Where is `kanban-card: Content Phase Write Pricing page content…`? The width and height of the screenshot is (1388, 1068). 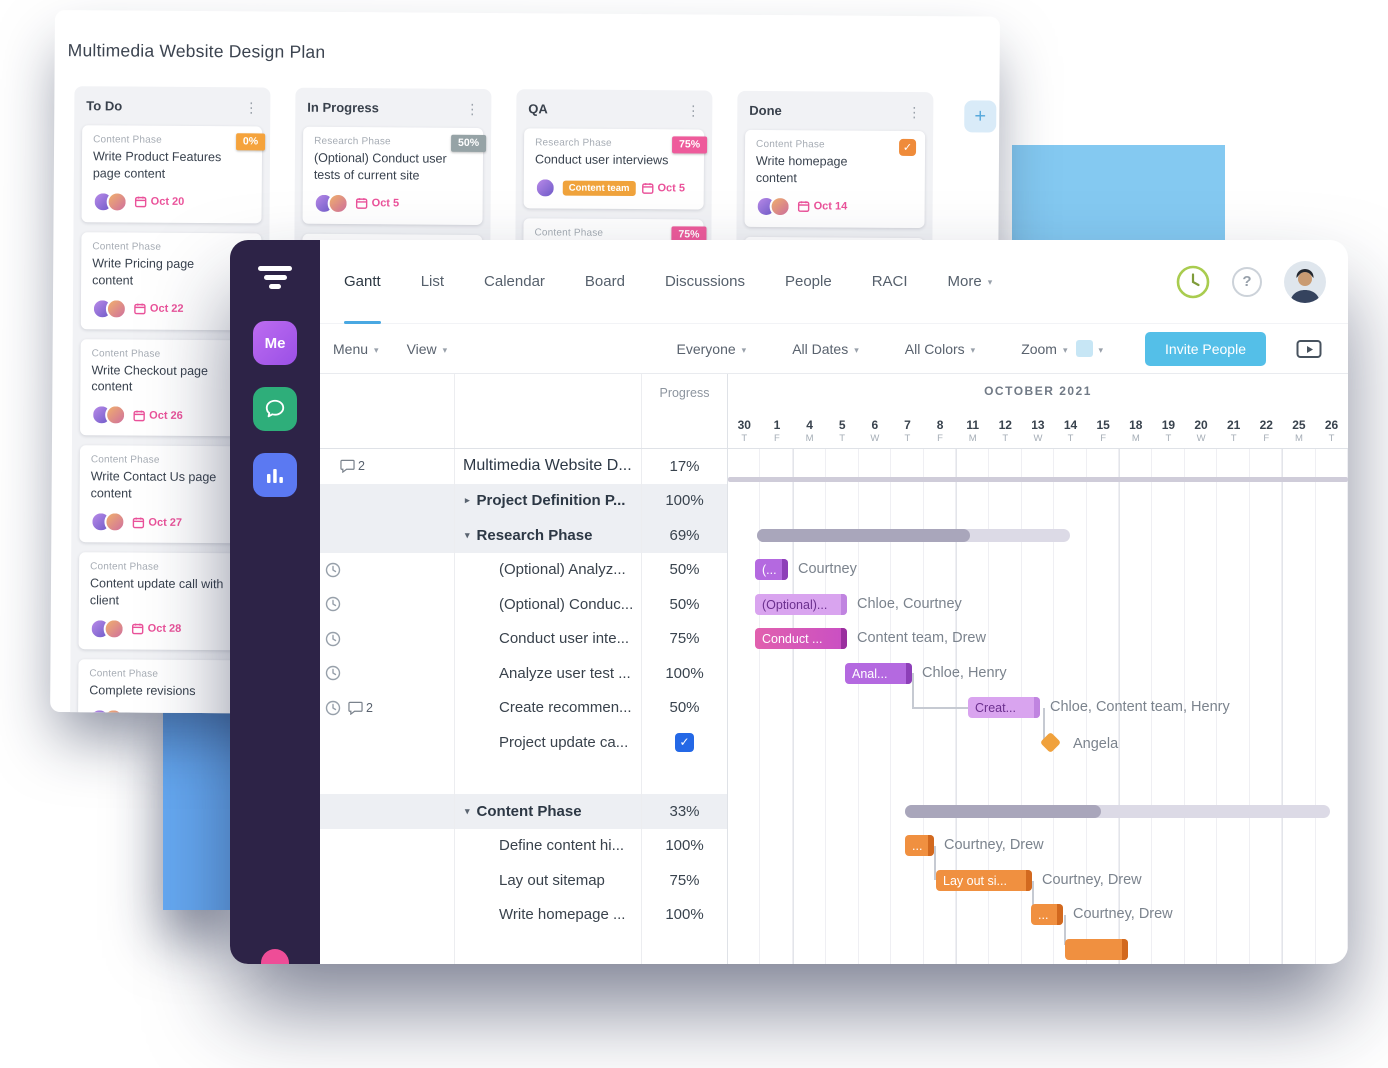
kanban-card: Content Phase Write Pricing page content… is located at coordinates (171, 280).